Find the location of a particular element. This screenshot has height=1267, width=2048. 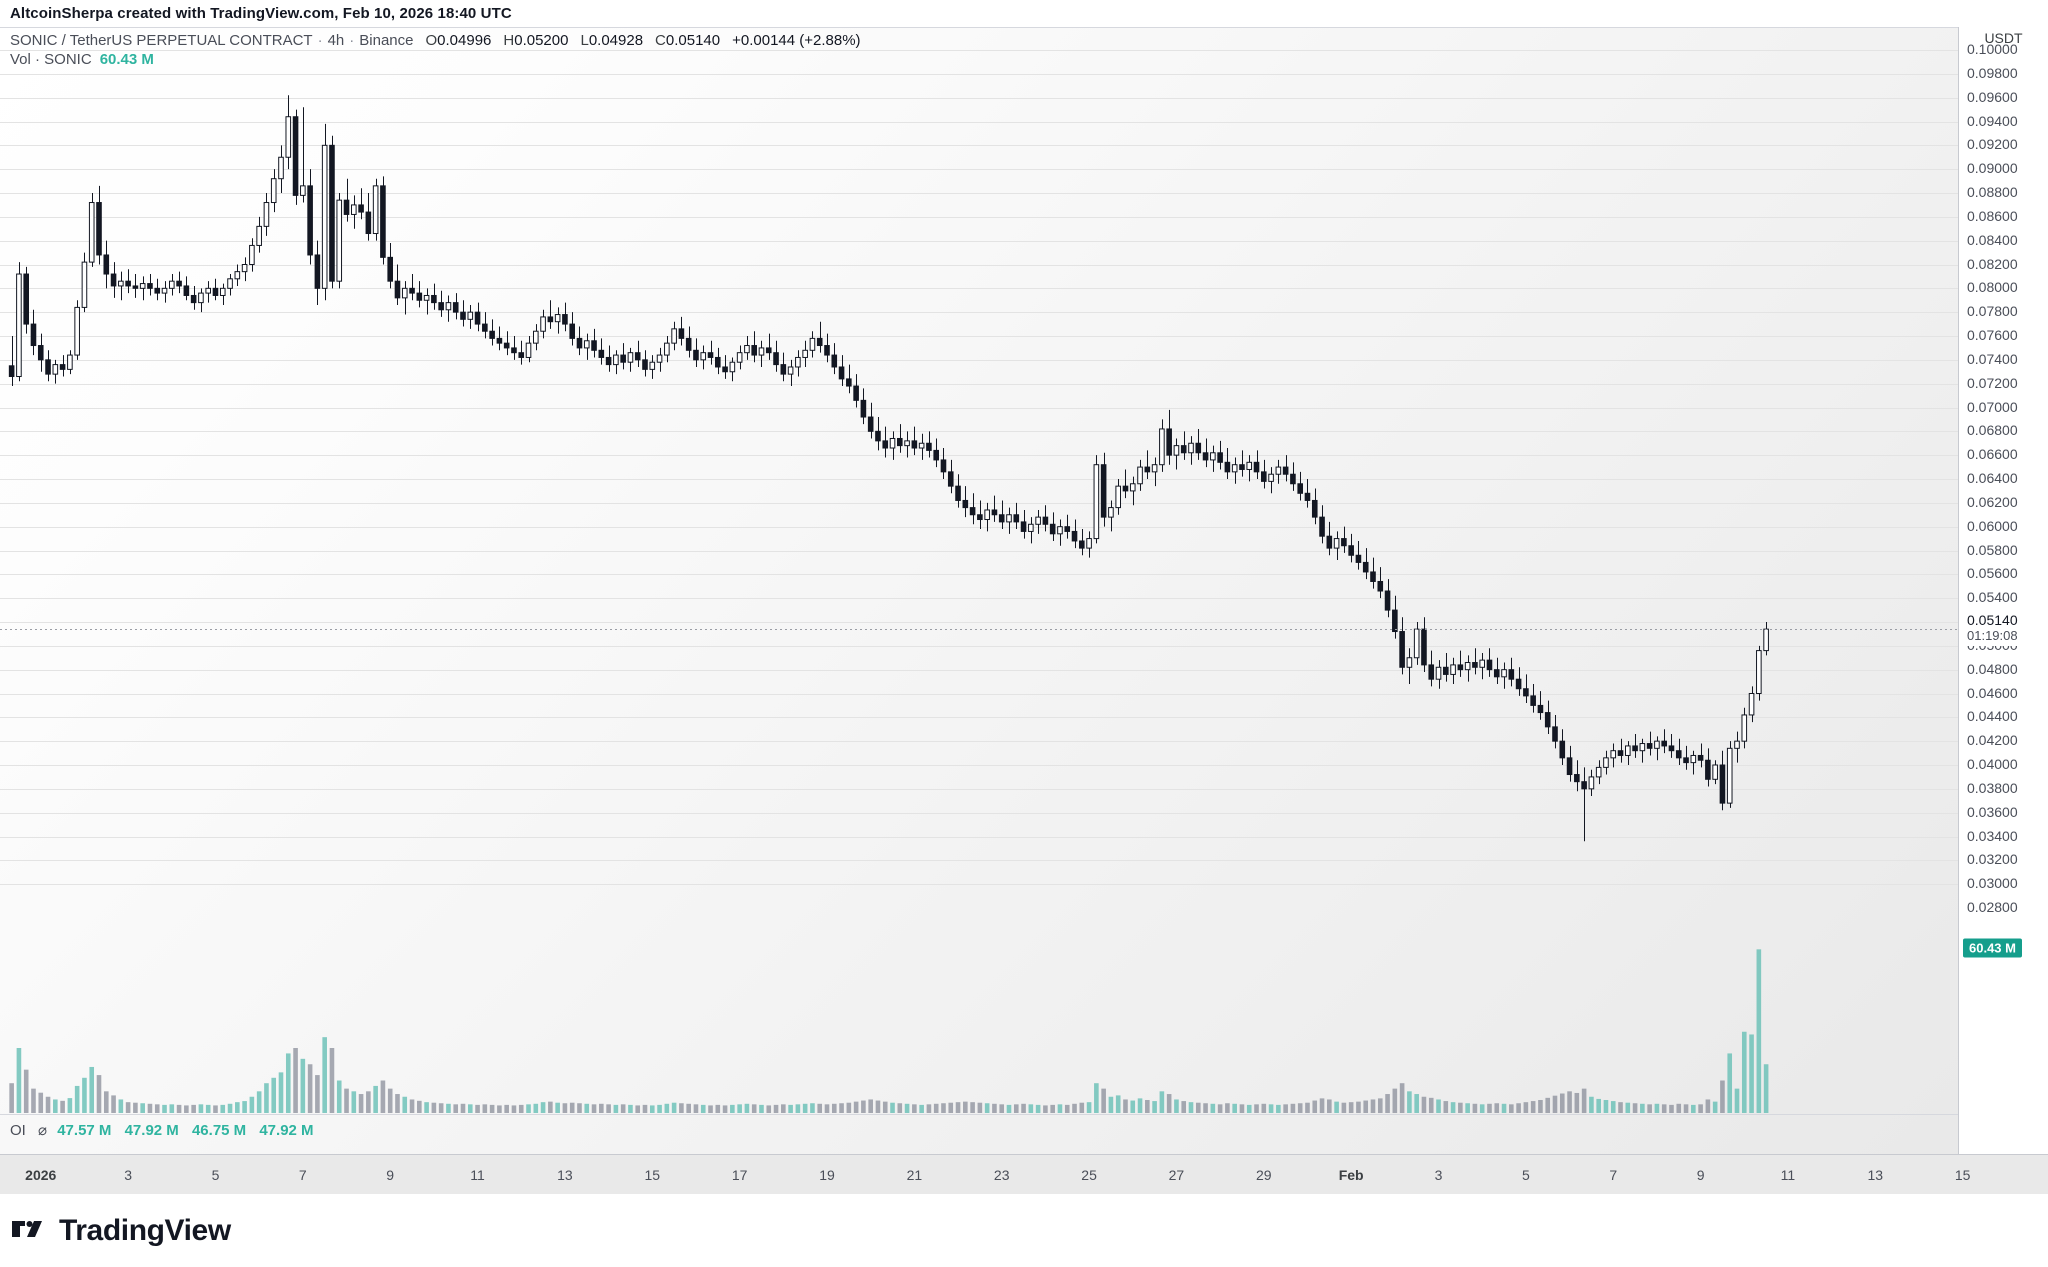

price-tick: 0.05800 is located at coordinates (1992, 549).